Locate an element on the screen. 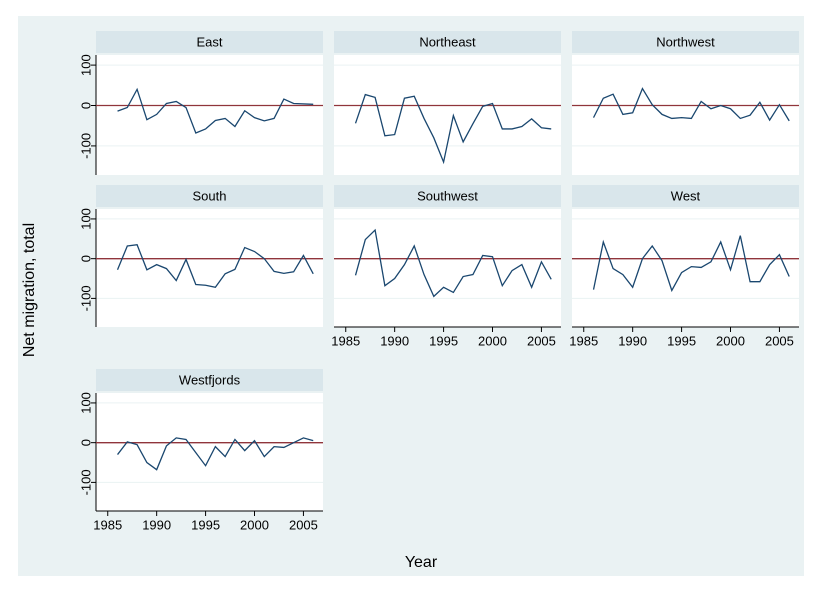  panel-title: East is located at coordinates (209, 41).